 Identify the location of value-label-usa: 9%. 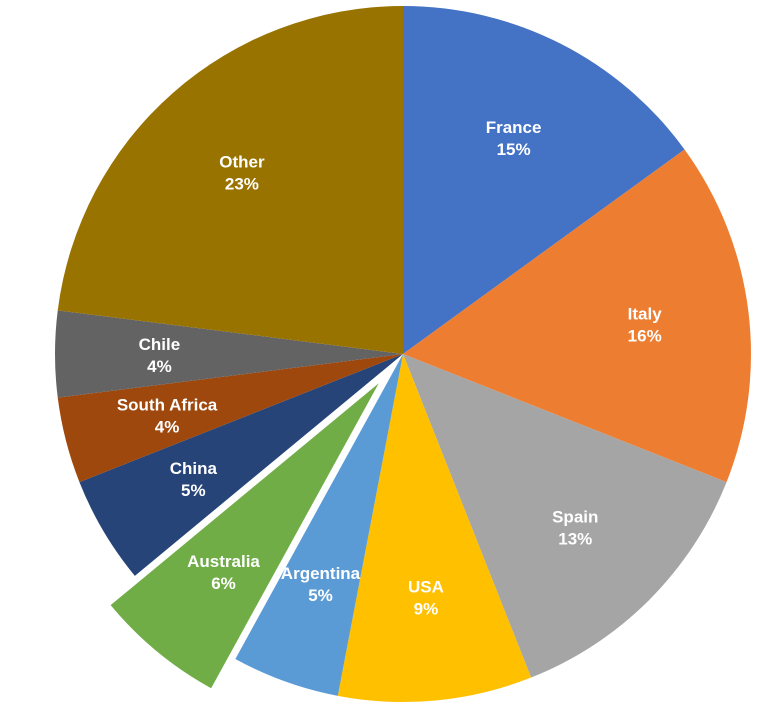
(426, 609).